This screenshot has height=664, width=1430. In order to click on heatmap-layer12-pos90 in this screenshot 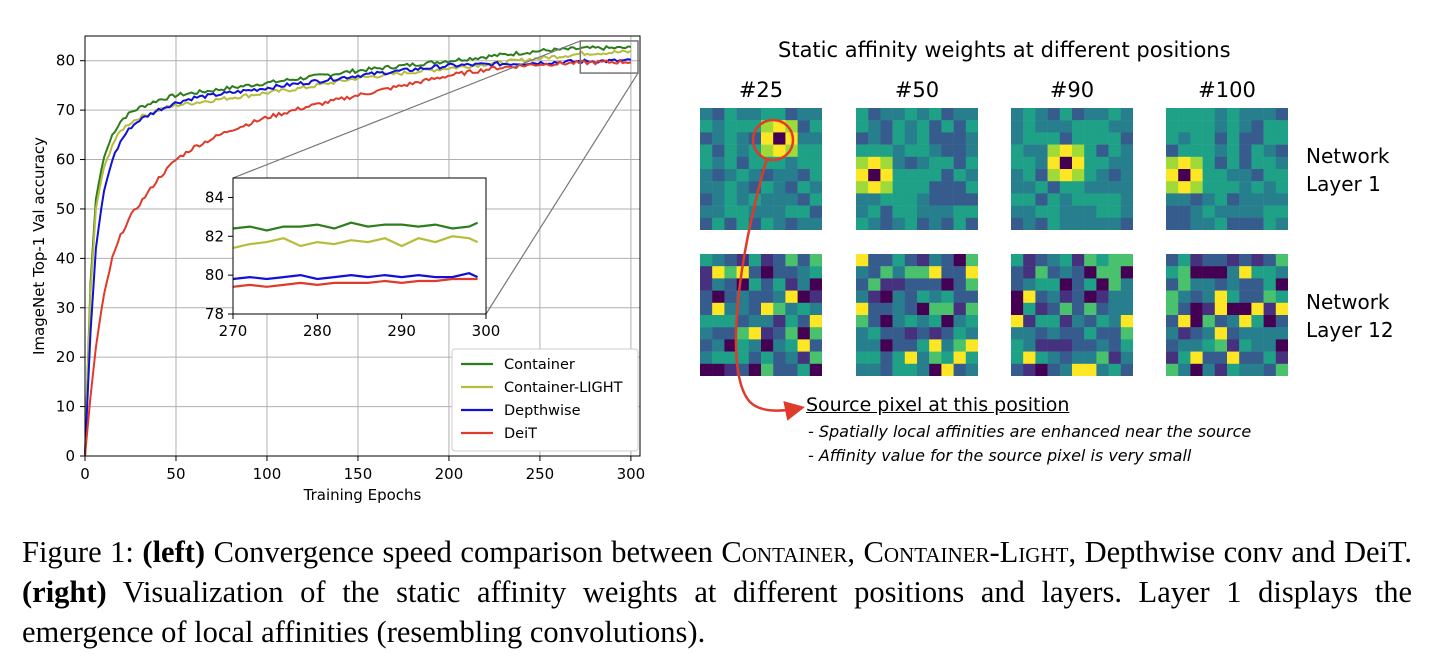, I will do `click(1072, 315)`.